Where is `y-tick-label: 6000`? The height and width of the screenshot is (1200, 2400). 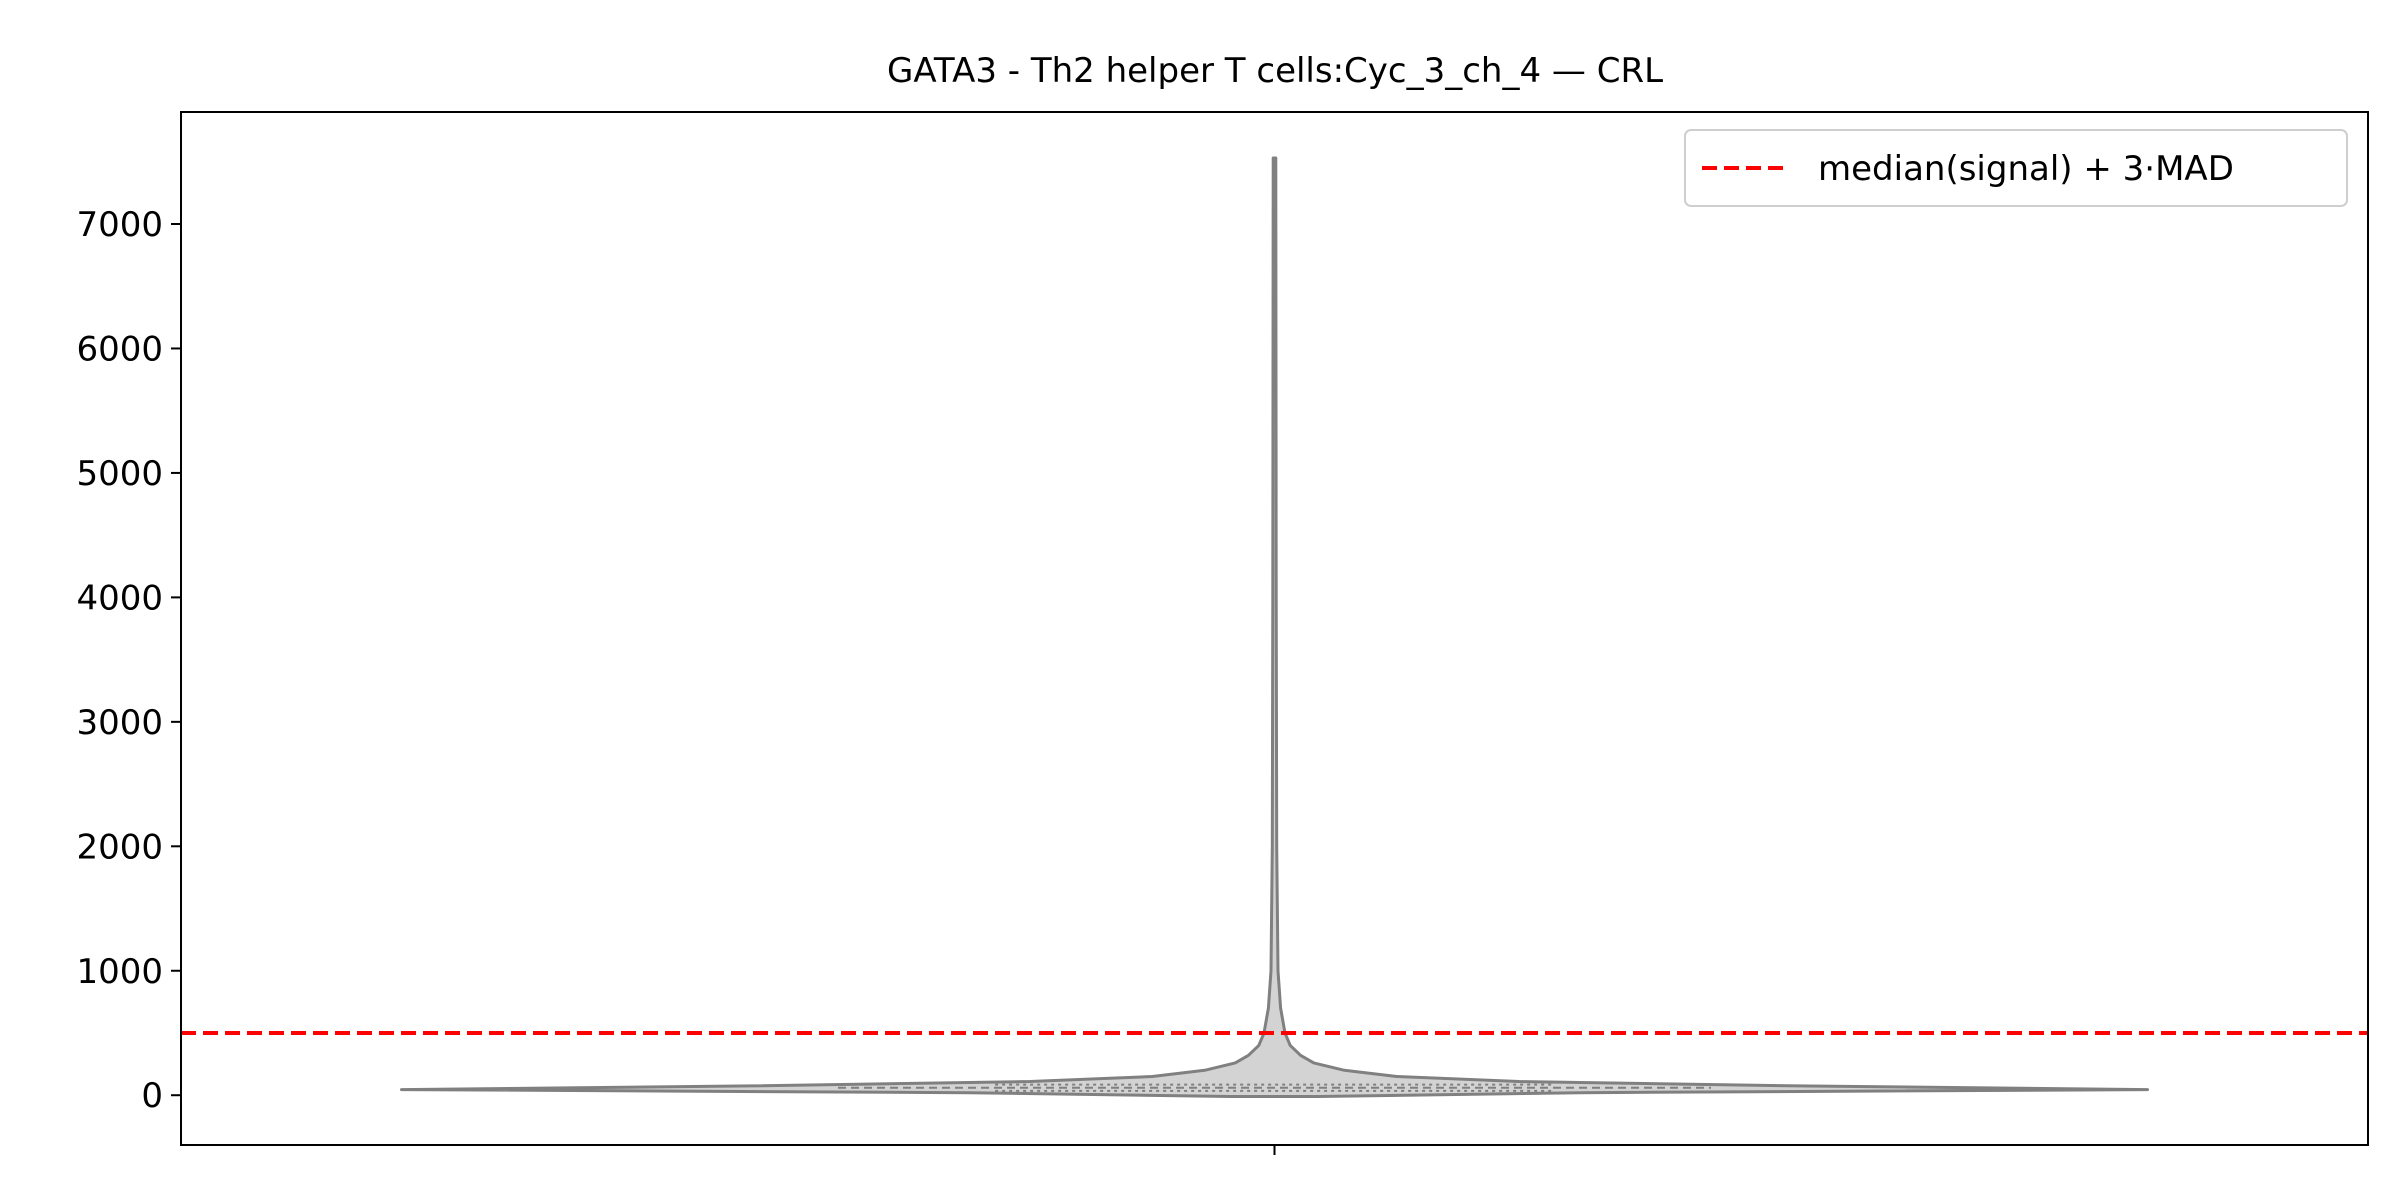
y-tick-label: 6000 is located at coordinates (119, 349).